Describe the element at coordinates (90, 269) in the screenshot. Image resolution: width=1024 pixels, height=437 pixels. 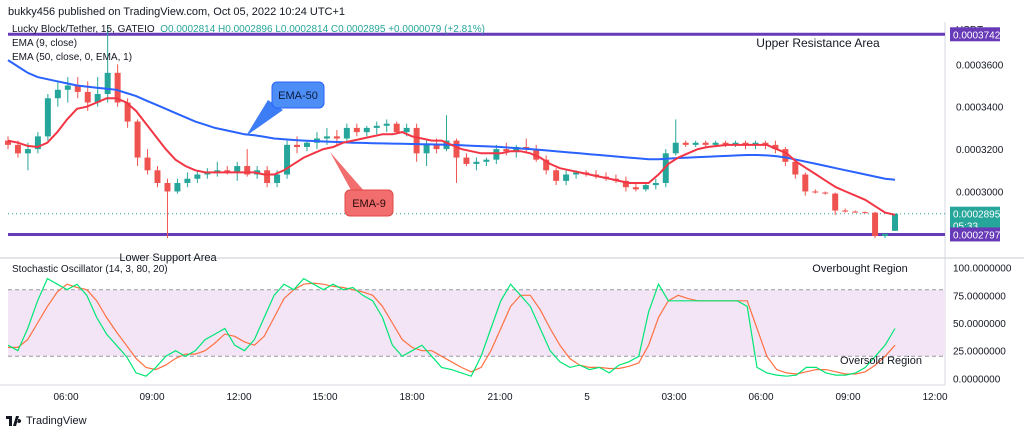
I see `legend-stoch: Stochastic Oscillator (14, 3, 80, 20)` at that location.